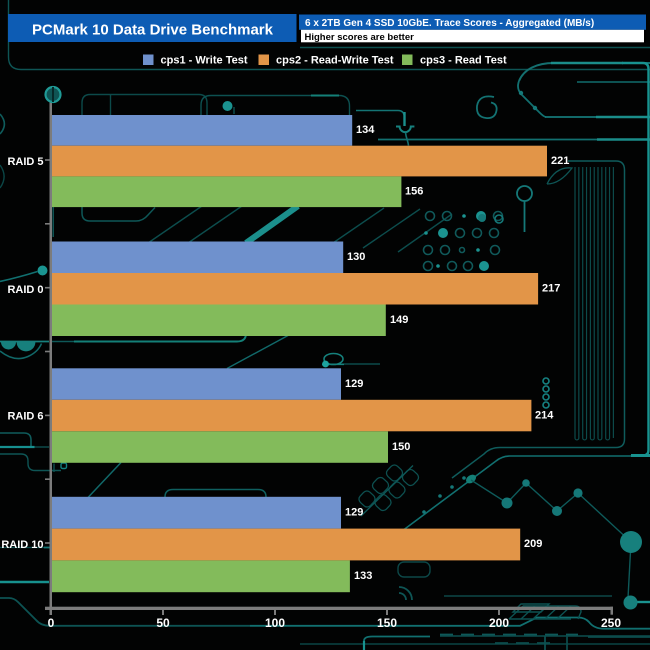 The image size is (650, 650). What do you see at coordinates (356, 257) in the screenshot?
I see `svg-text: 130` at bounding box center [356, 257].